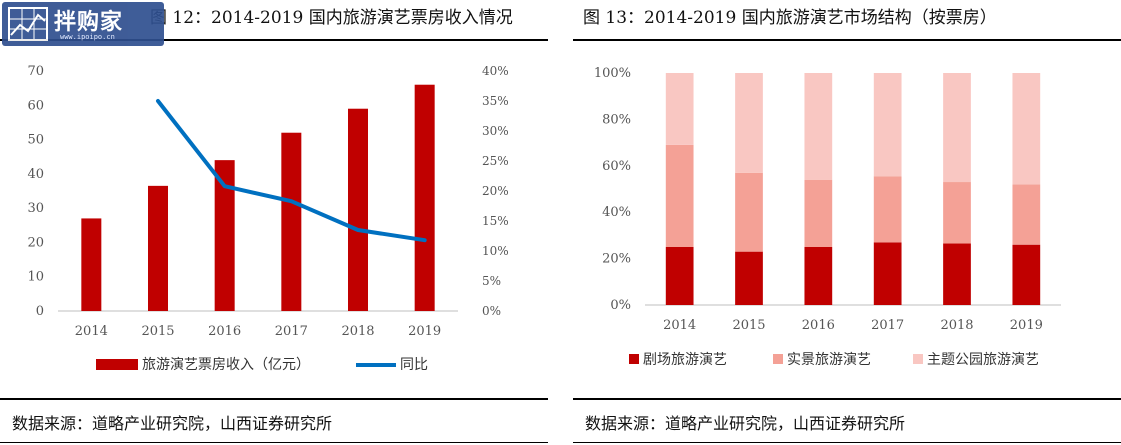 The image size is (1121, 445). Describe the element at coordinates (28, 24) in the screenshot. I see `chart-grid-icon` at that location.